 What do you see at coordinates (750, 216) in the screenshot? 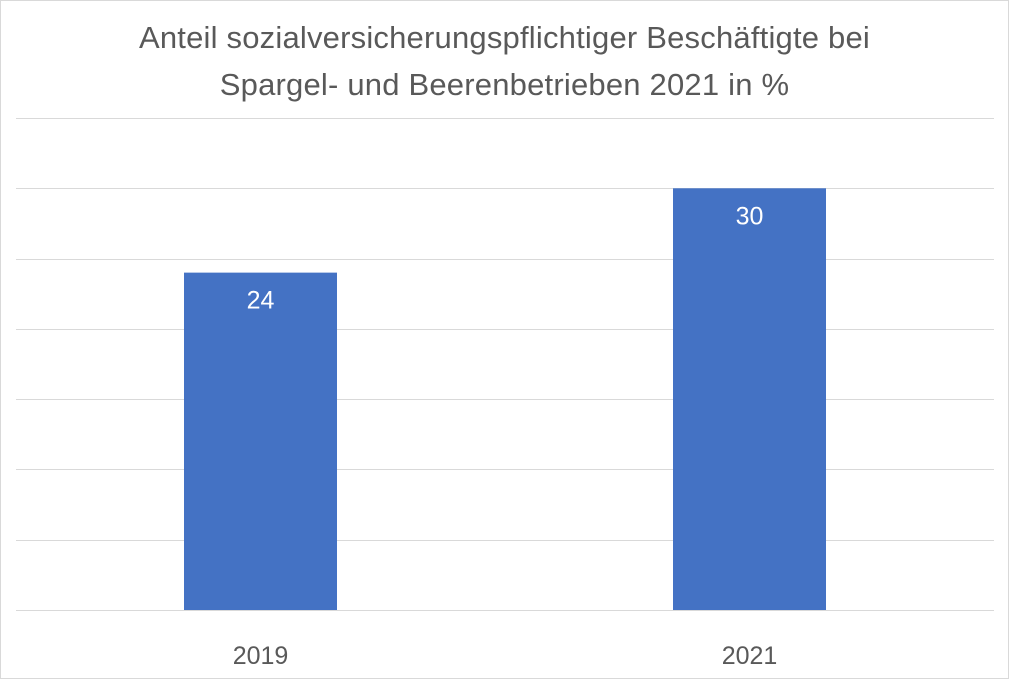
I see `data-label-2021: 30` at bounding box center [750, 216].